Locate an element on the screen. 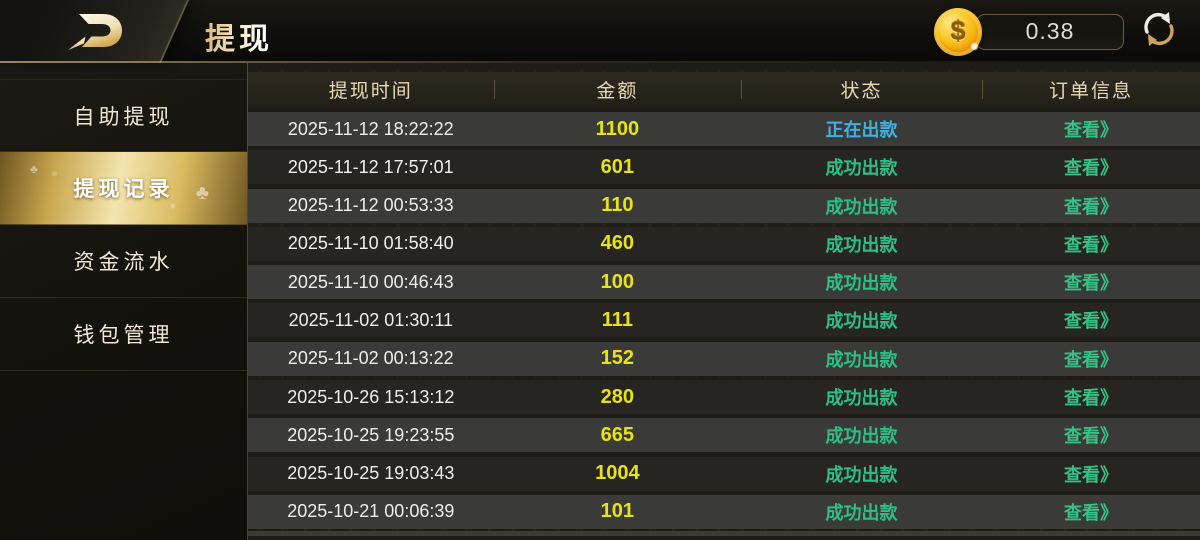  table-row: 2025-11-02 01:30:11 111 成功出款 查看》 is located at coordinates (724, 320).